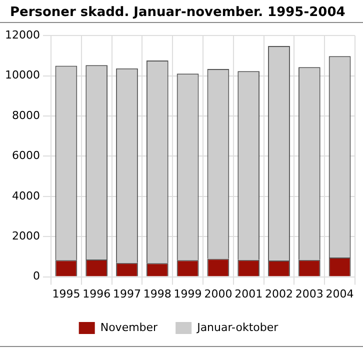 Image resolution: width=363 pixels, height=350 pixels. Describe the element at coordinates (248, 293) in the screenshot. I see `x-tick-label: 2001` at that location.